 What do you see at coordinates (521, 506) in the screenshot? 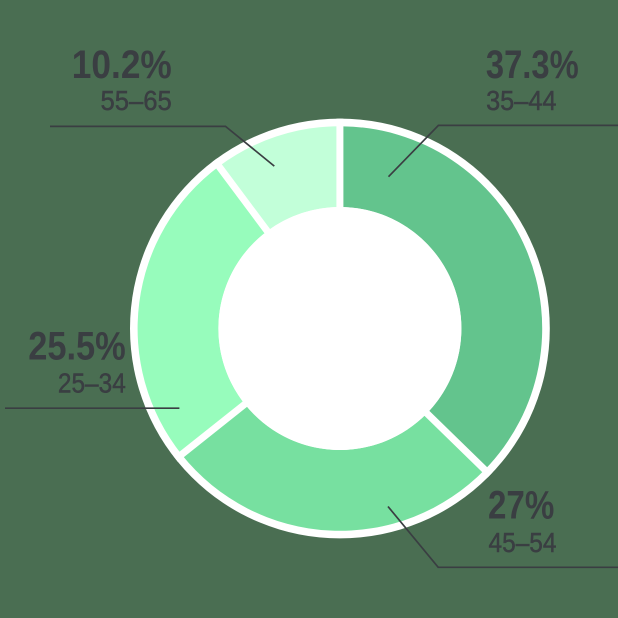
I see `svg-text: 27%` at bounding box center [521, 506].